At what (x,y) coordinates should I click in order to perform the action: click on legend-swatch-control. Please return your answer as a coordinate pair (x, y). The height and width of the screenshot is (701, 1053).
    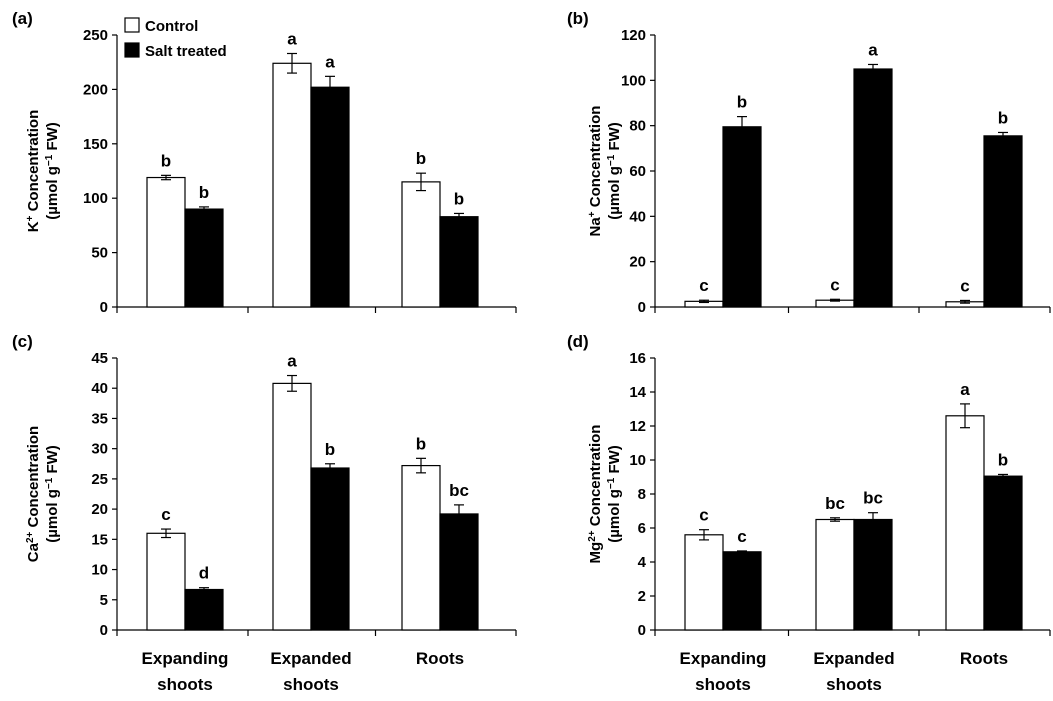
    Looking at the image, I should click on (132, 25).